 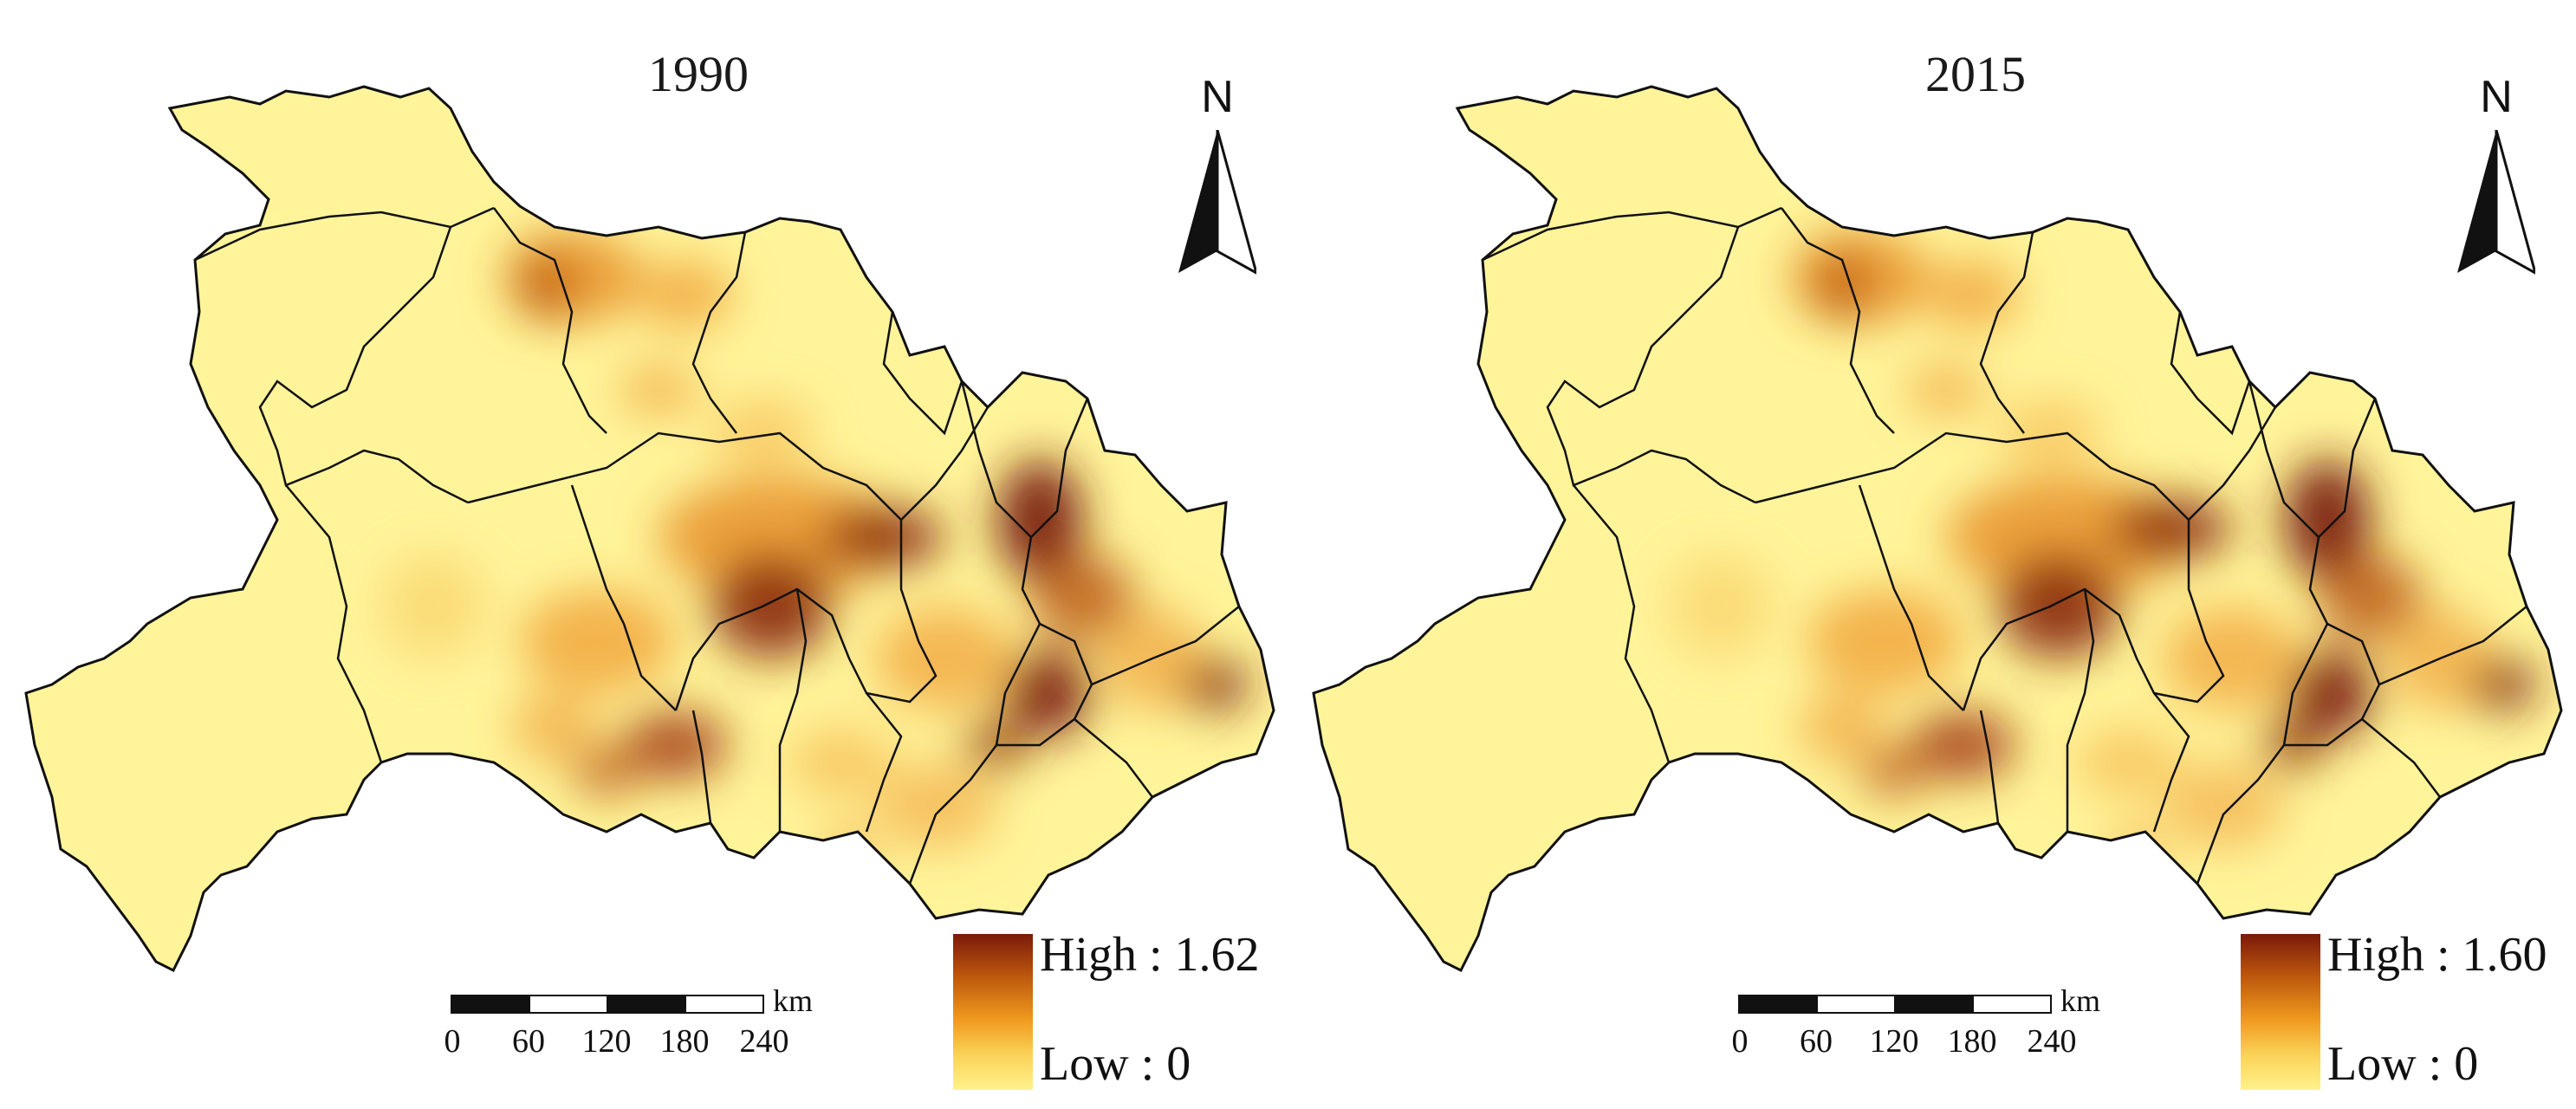 I want to click on map-title: 1990, so click(x=698, y=74).